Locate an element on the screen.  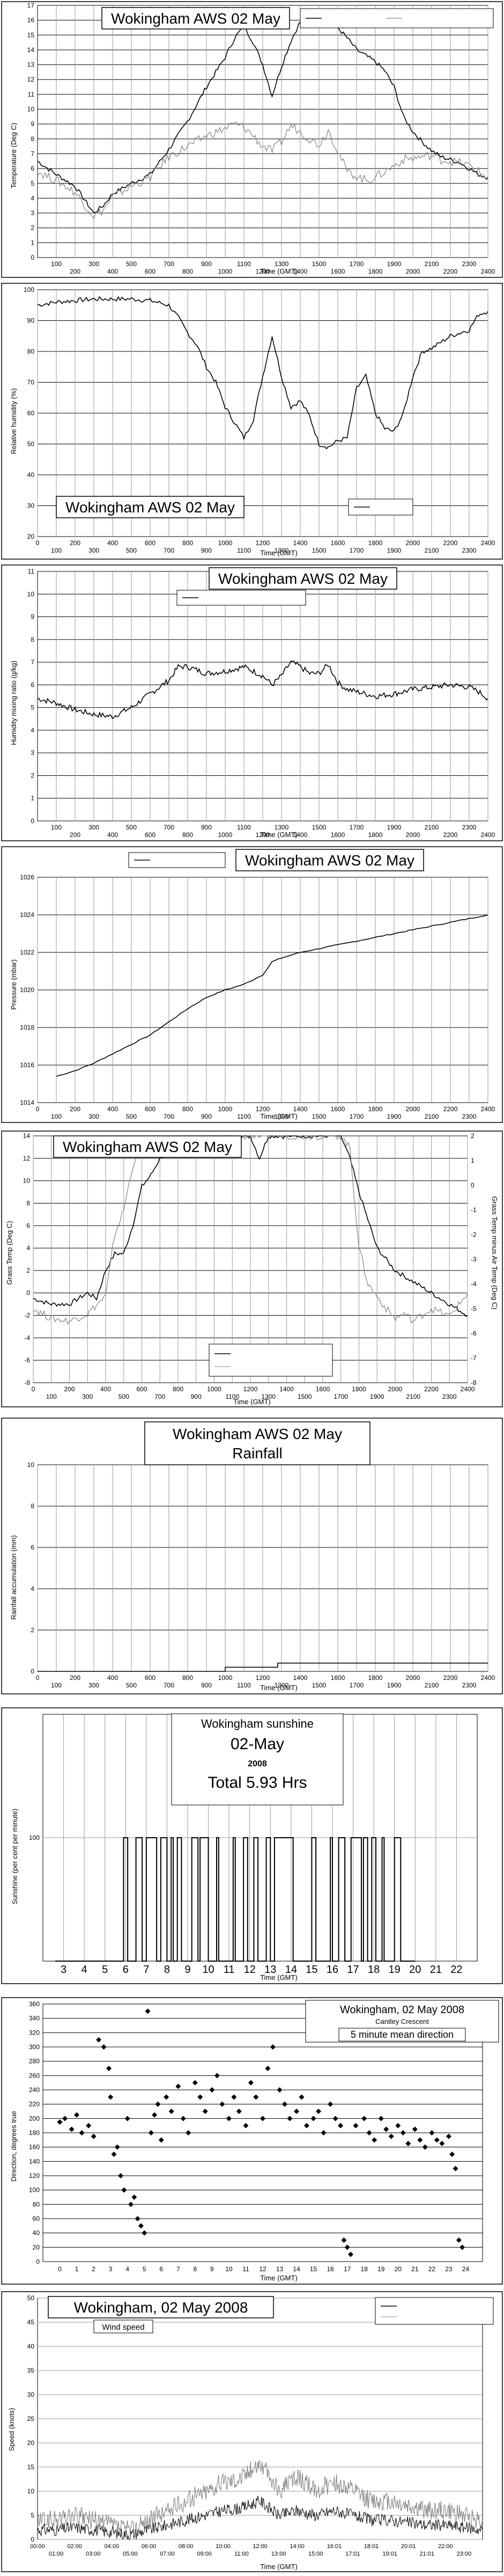
y-axis-label: Grass Temp (Deg C) is located at coordinates (9, 1253).